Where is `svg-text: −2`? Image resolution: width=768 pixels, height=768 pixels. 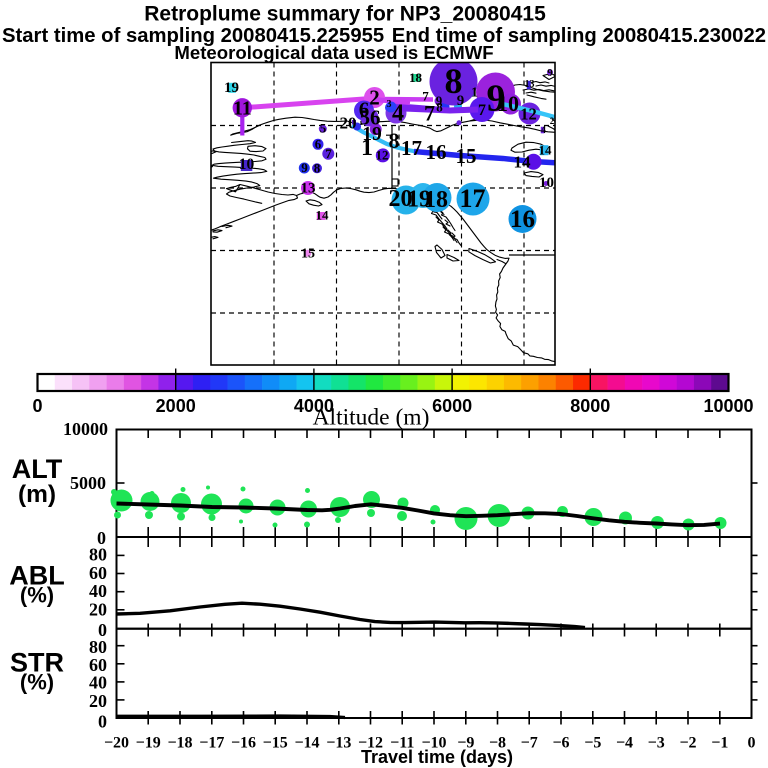
svg-text: −2 is located at coordinates (687, 743).